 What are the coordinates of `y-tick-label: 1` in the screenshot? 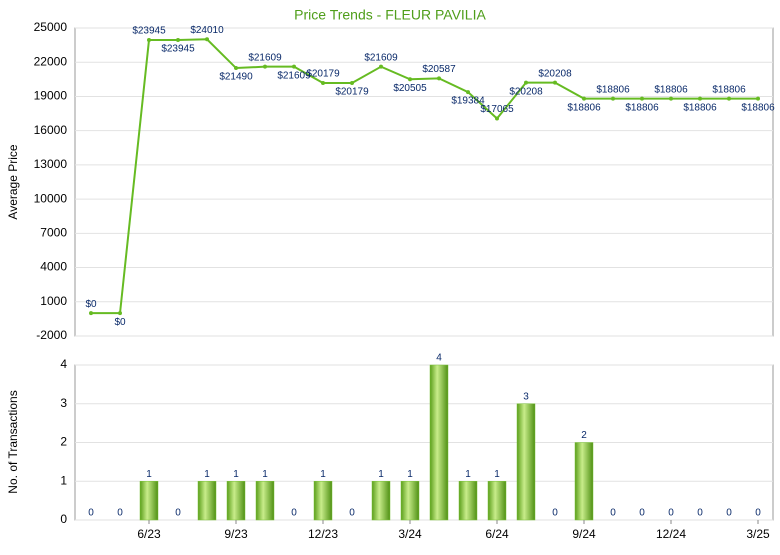 It's located at (63, 480).